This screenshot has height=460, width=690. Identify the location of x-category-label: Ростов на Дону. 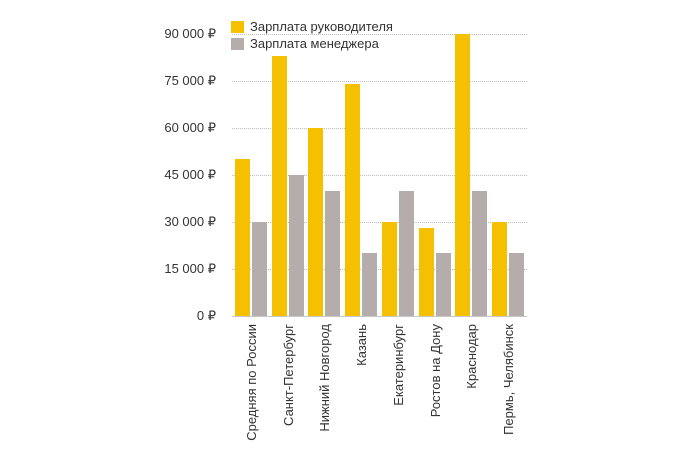
(435, 371).